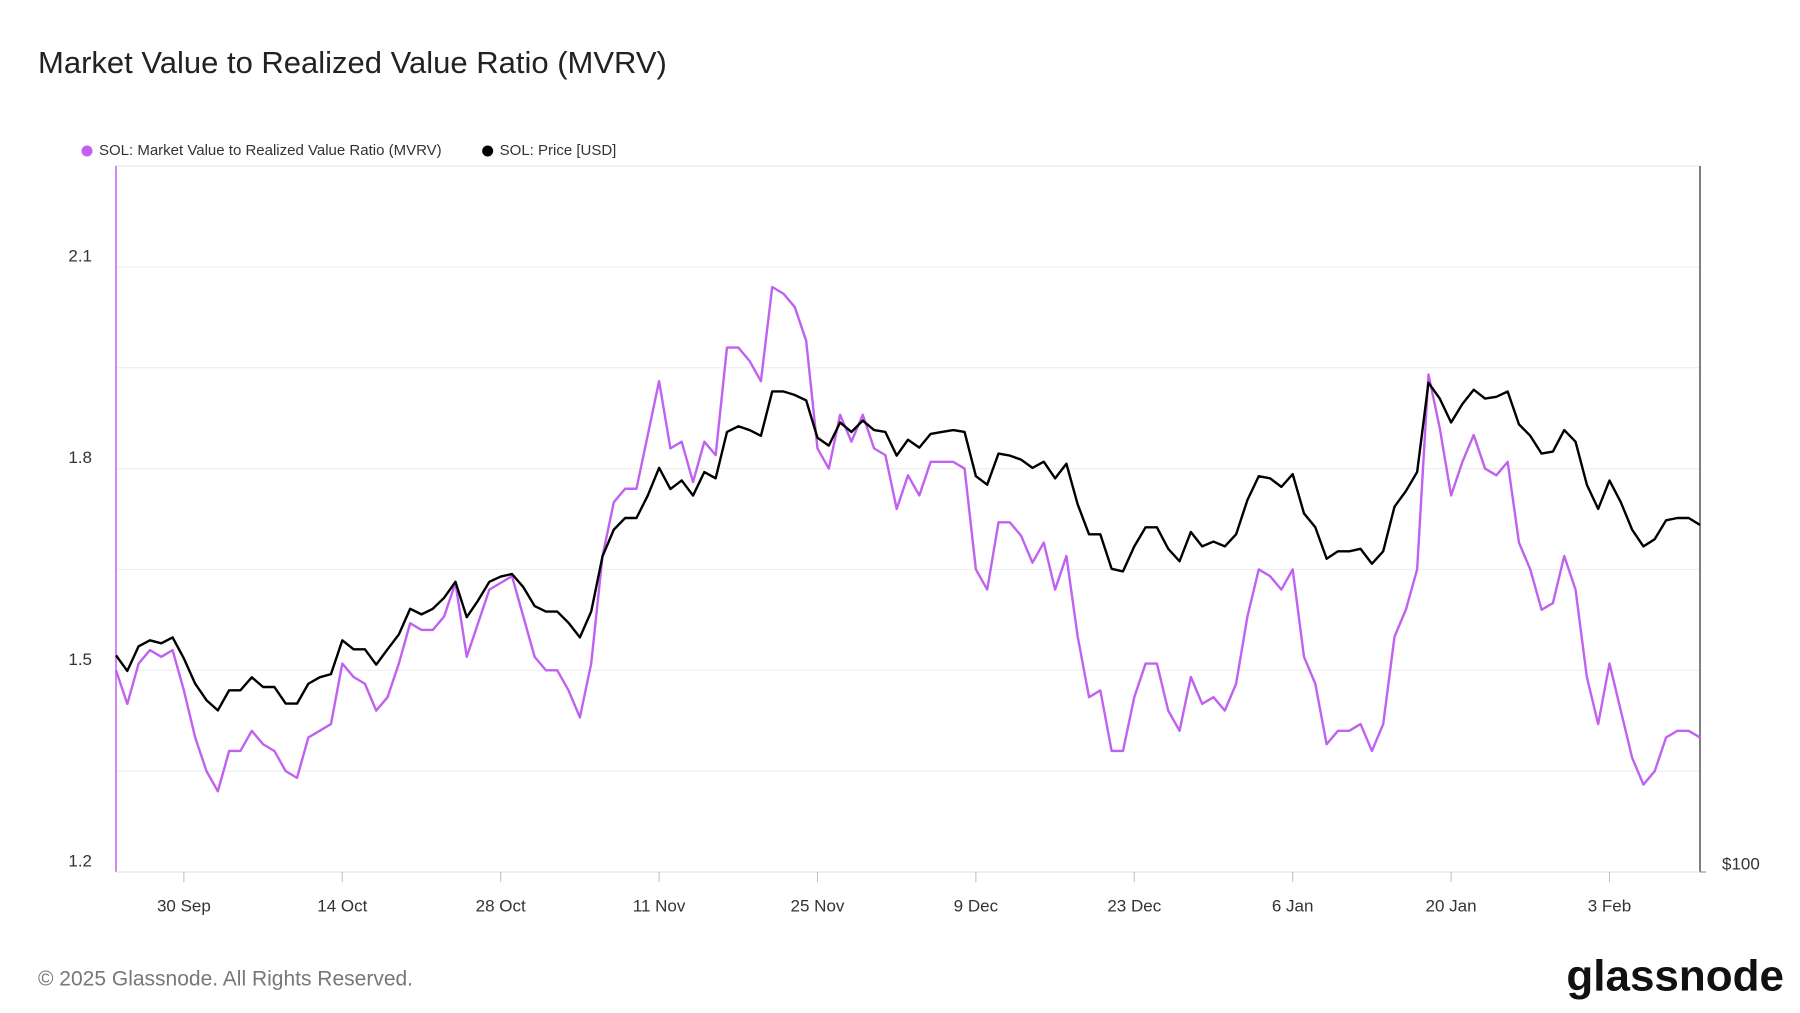 The width and height of the screenshot is (1800, 1013). What do you see at coordinates (80, 457) in the screenshot?
I see `y-tick-label: 1.8` at bounding box center [80, 457].